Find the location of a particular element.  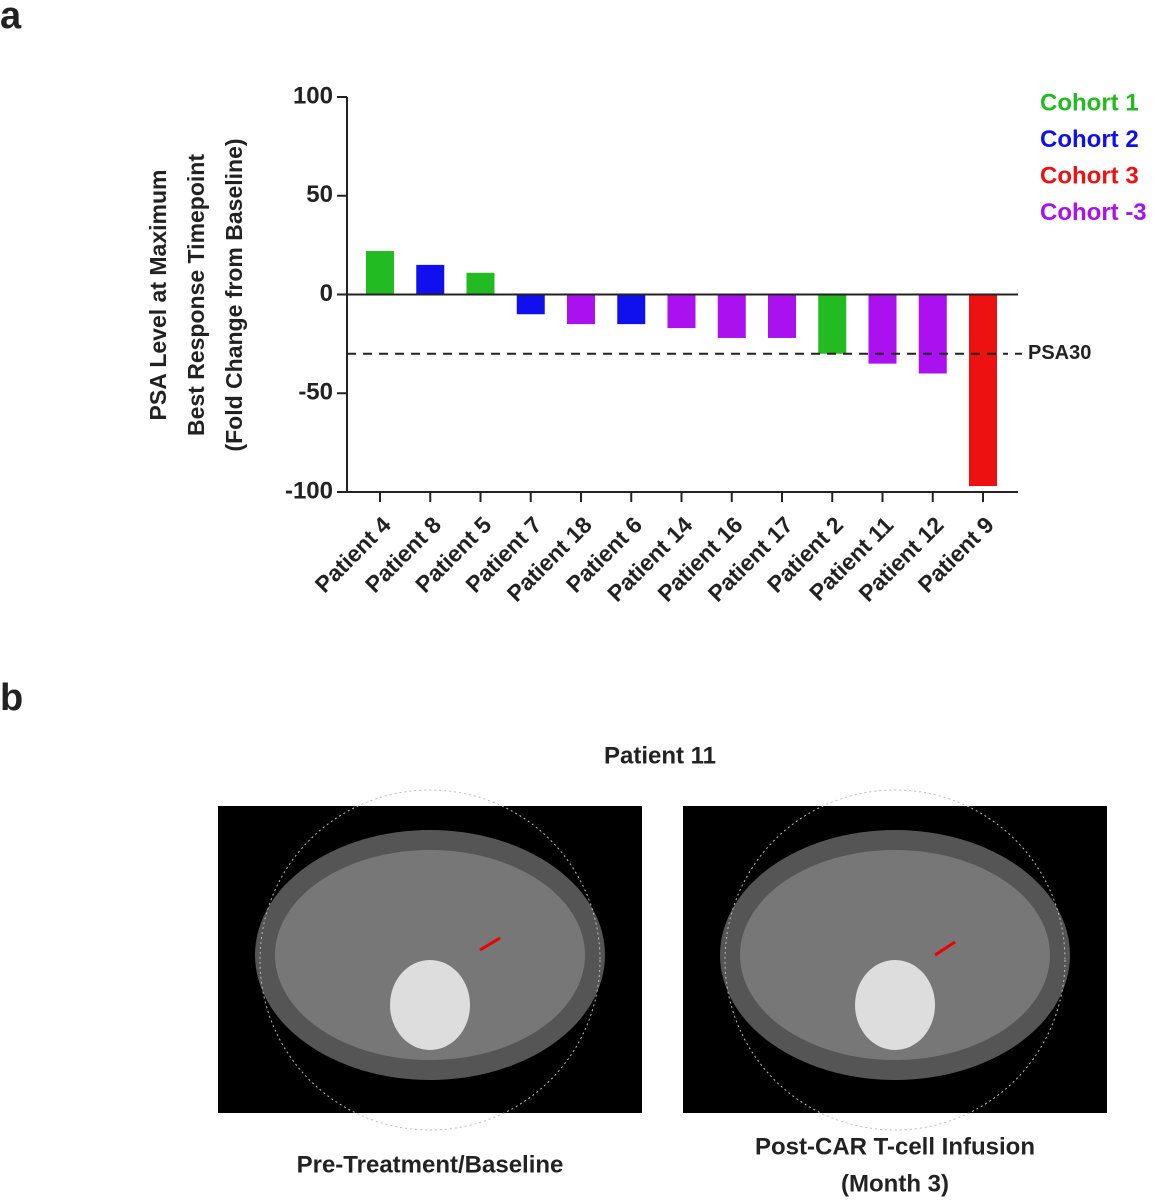

panel-title: Patient 11 is located at coordinates (660, 755).